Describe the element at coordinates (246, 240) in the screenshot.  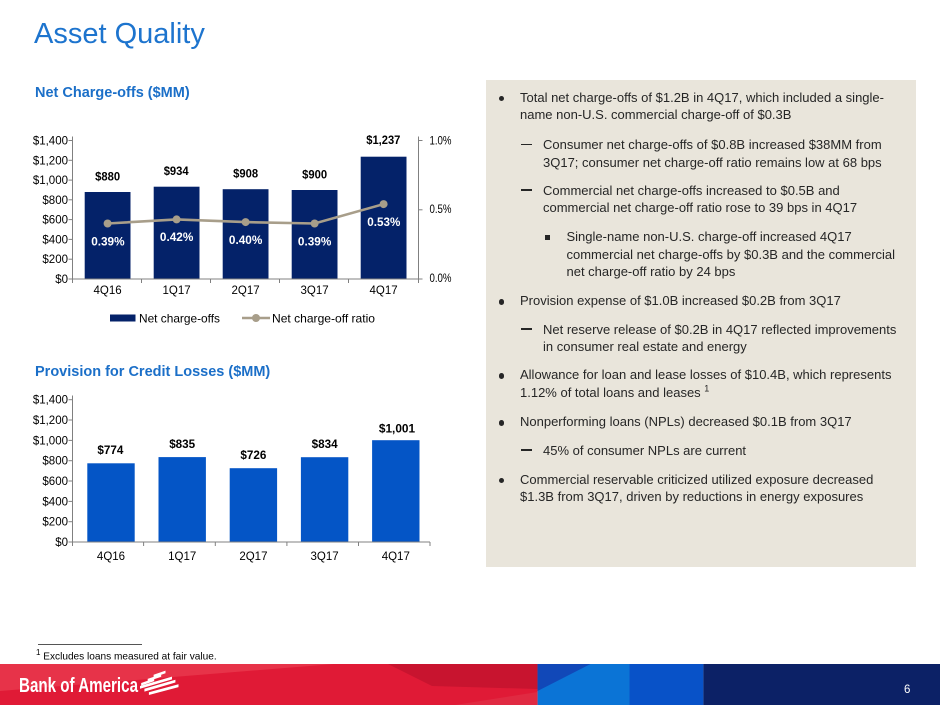
I see `svg-text: 0.40%` at that location.